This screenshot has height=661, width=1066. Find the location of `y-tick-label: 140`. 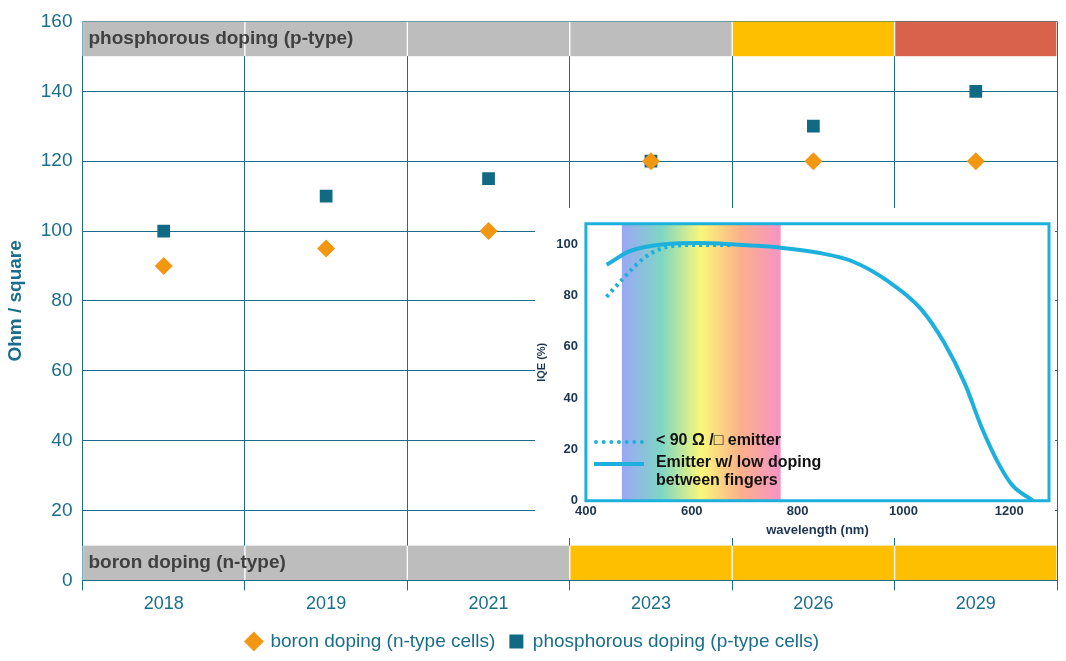

y-tick-label: 140 is located at coordinates (56, 90).